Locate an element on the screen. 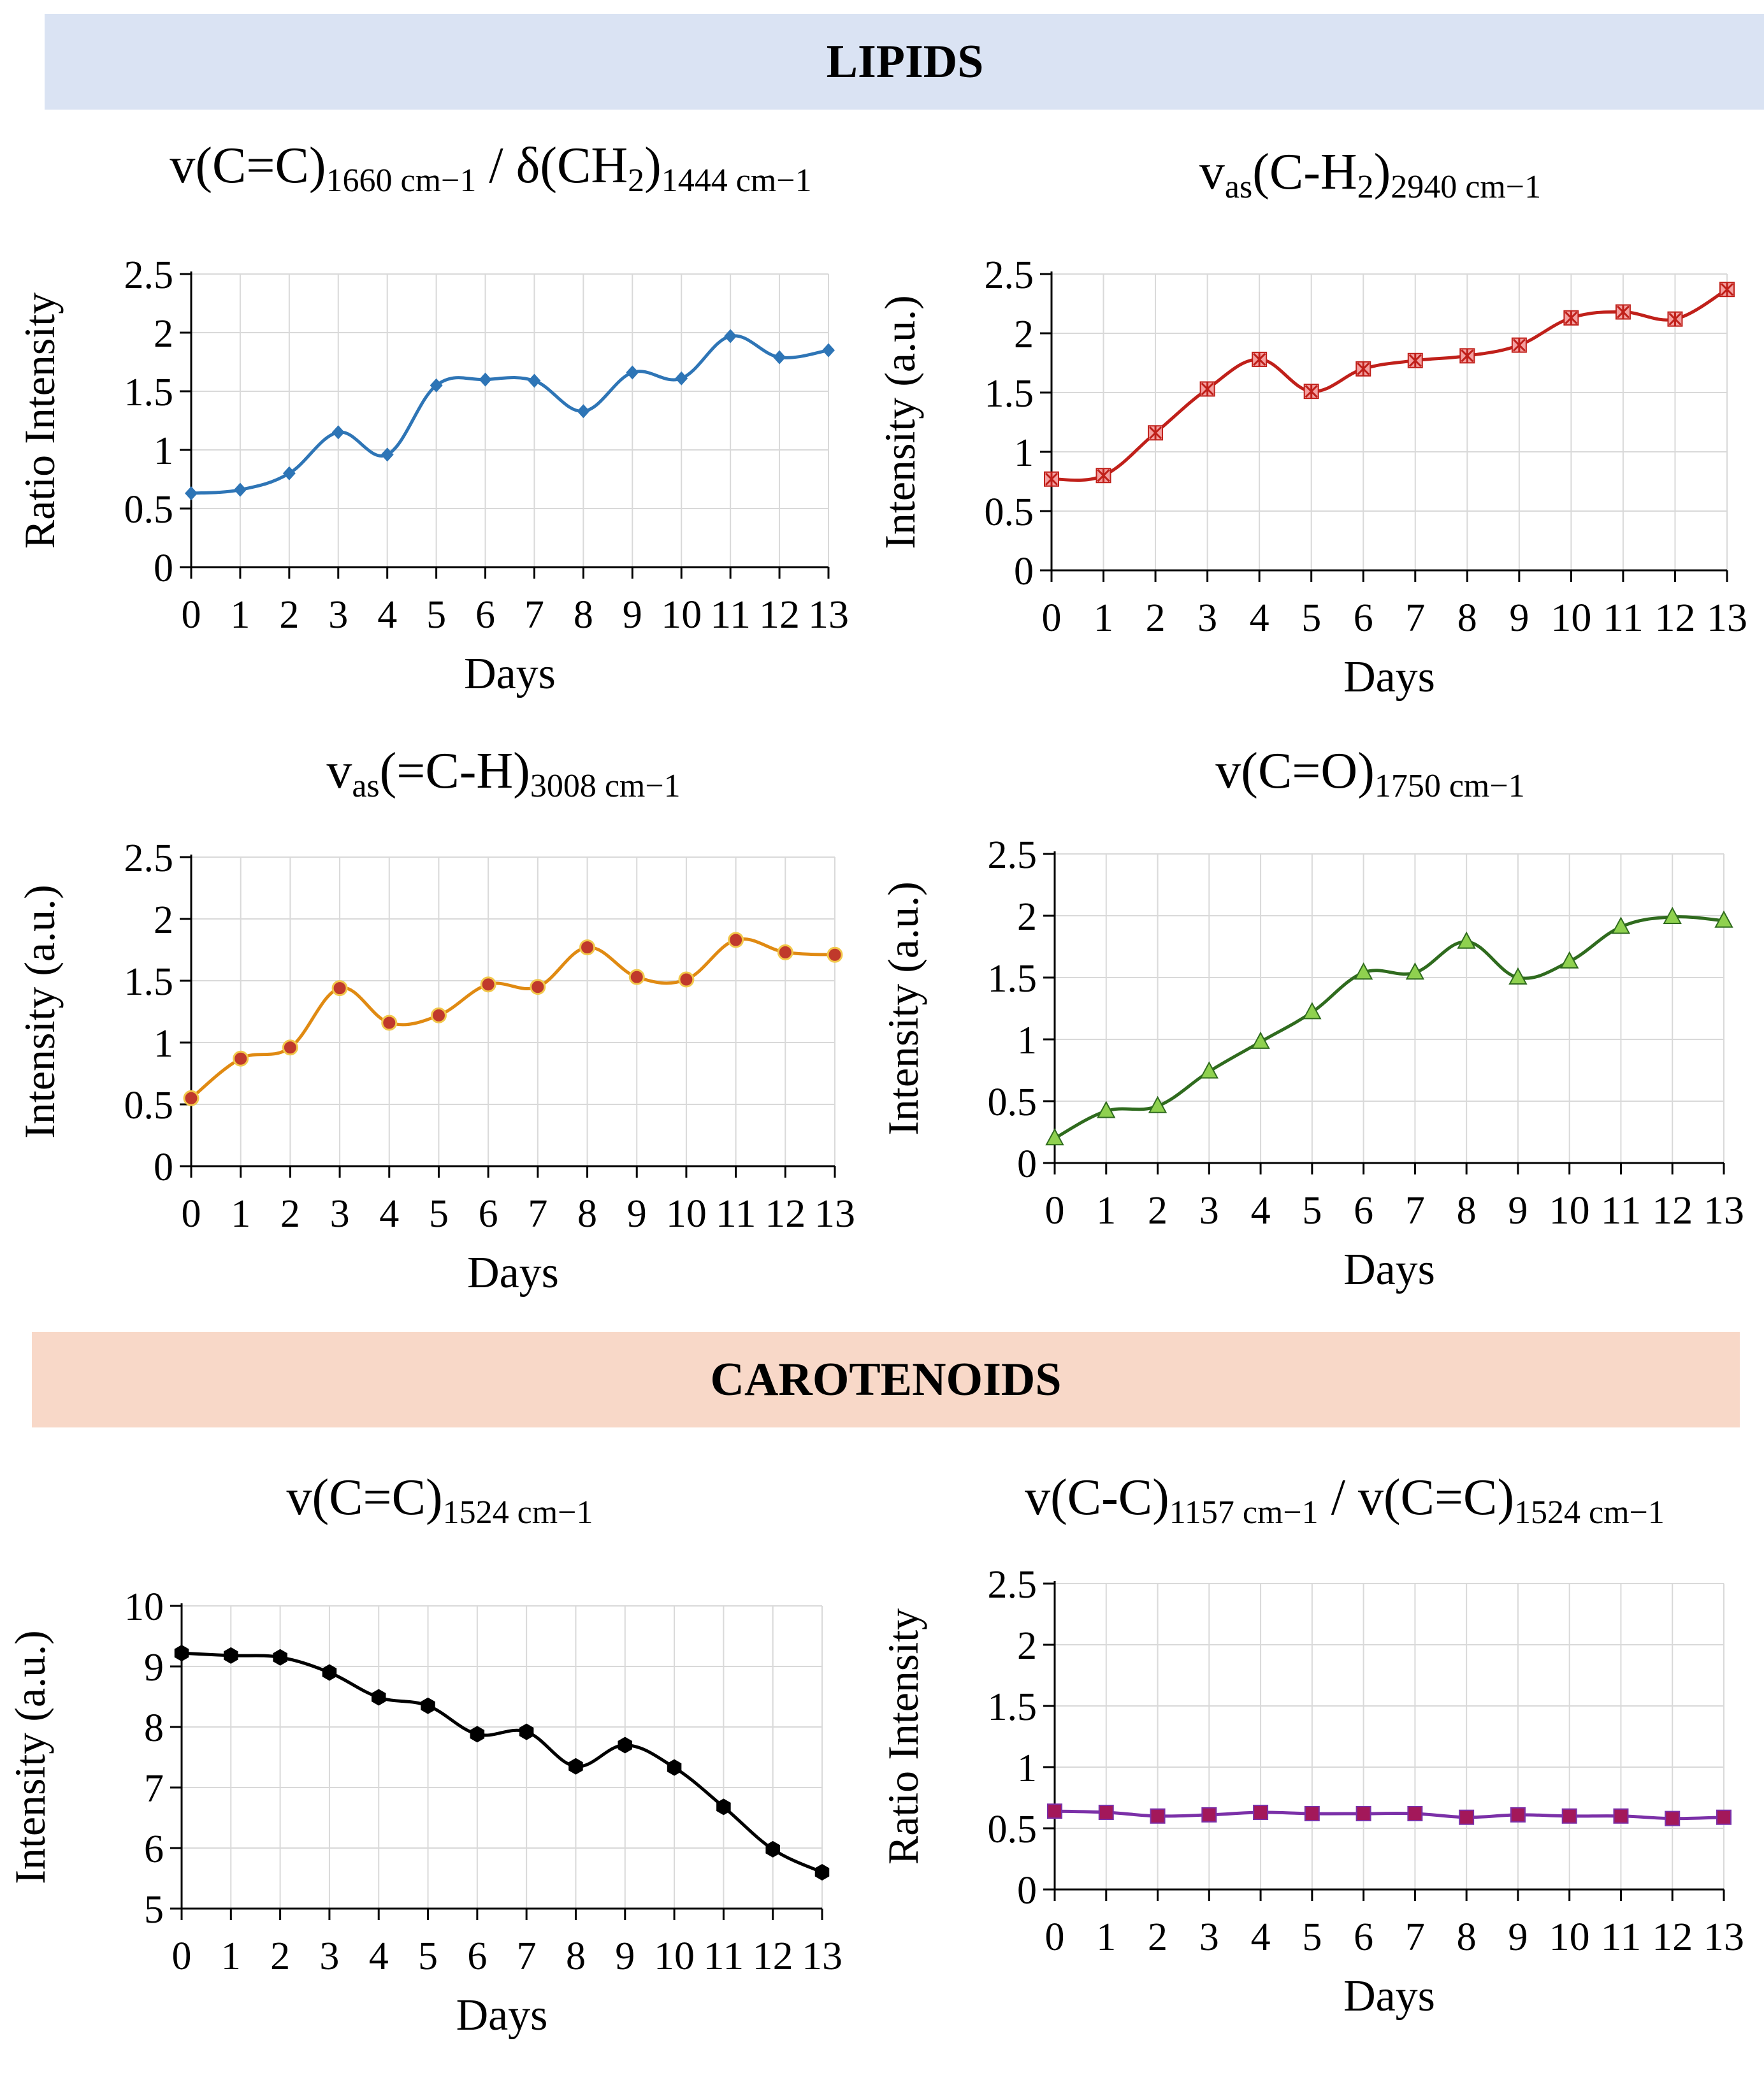 The width and height of the screenshot is (1764, 2073). x-tick-label: 8 is located at coordinates (576, 1956).